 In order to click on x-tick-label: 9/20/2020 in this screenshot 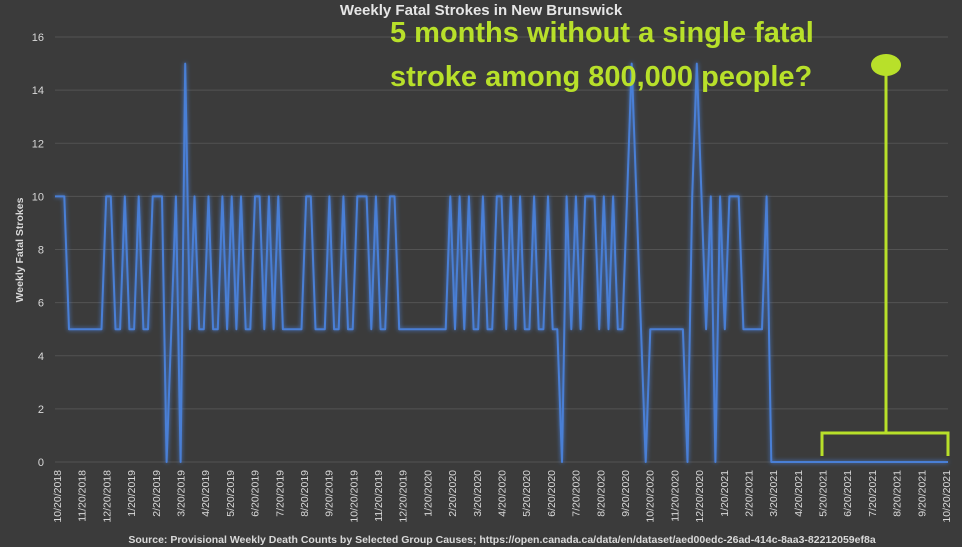, I will do `click(626, 493)`.